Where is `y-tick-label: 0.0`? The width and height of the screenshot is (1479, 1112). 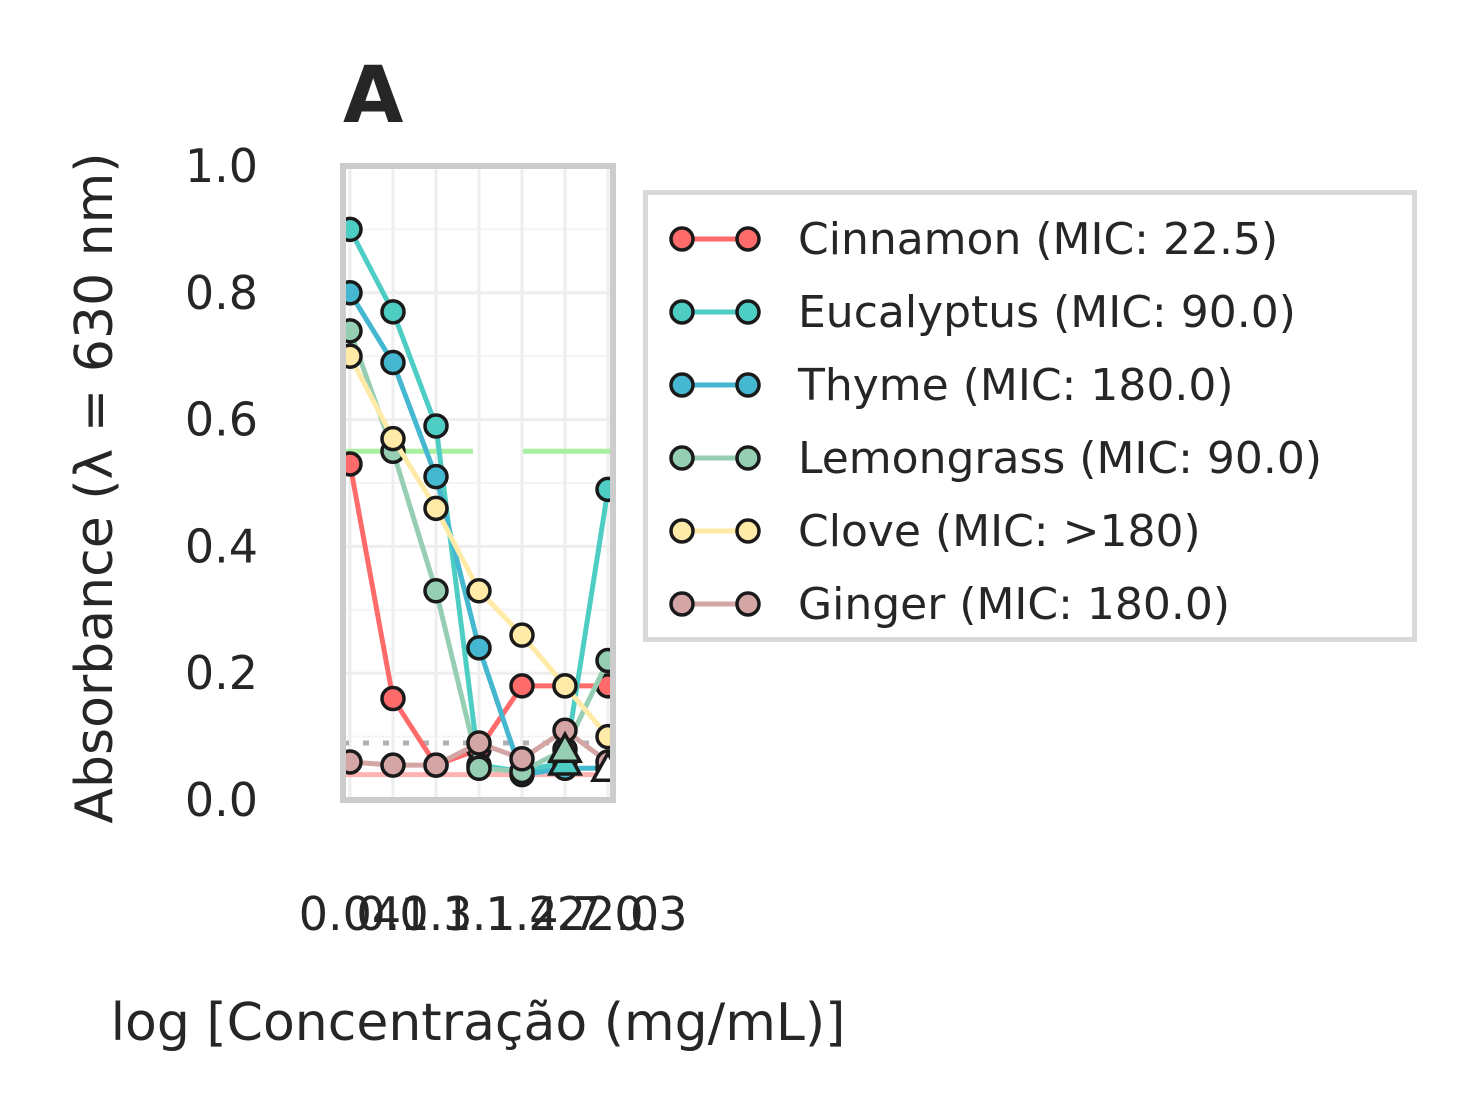 y-tick-label: 0.0 is located at coordinates (221, 800).